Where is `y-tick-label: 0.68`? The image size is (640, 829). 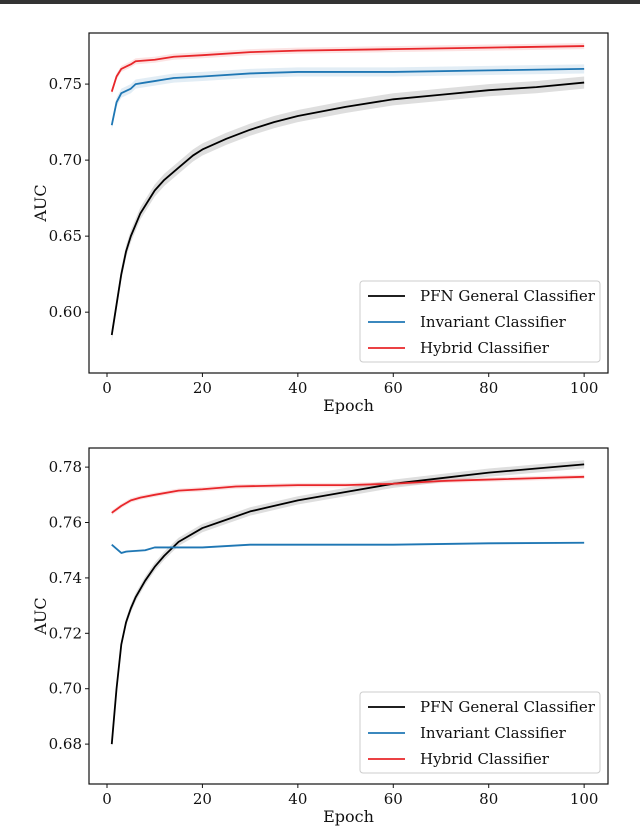
y-tick-label: 0.68 is located at coordinates (65, 744).